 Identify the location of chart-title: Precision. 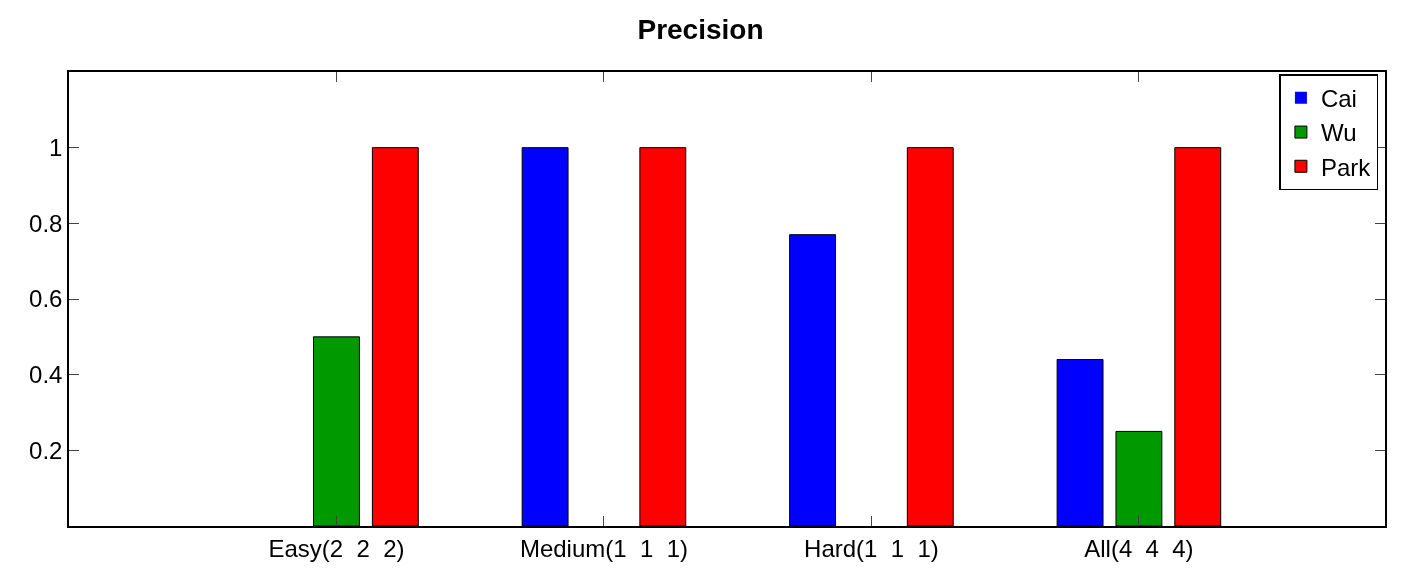
(700, 29).